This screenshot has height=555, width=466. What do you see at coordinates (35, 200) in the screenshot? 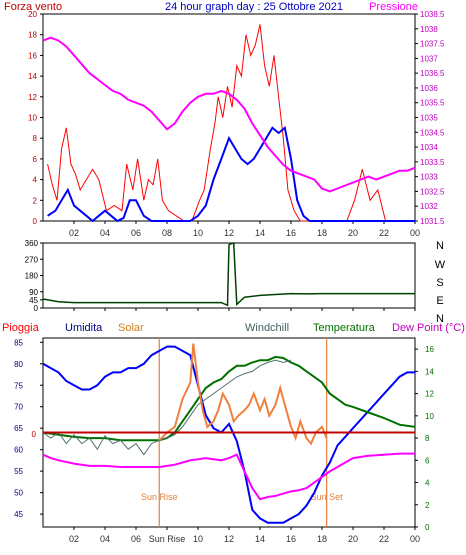
I see `left-tick-label: 2` at bounding box center [35, 200].